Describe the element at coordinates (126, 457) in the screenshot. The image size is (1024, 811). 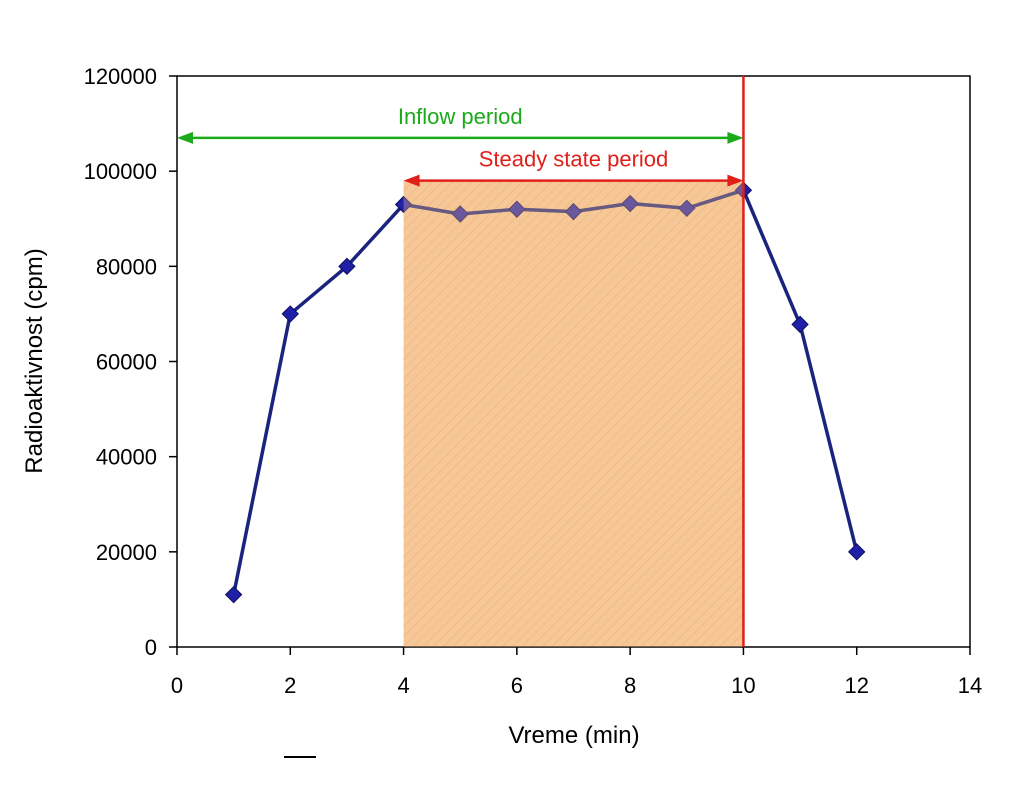
I see `y-tick-label: 40000` at that location.